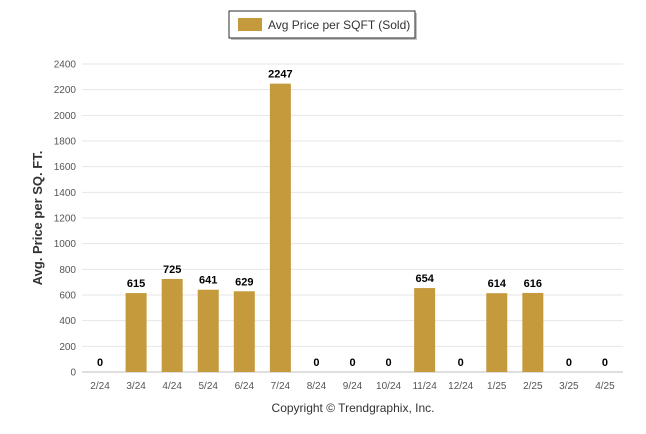  Describe the element at coordinates (244, 282) in the screenshot. I see `data-label: 629` at that location.